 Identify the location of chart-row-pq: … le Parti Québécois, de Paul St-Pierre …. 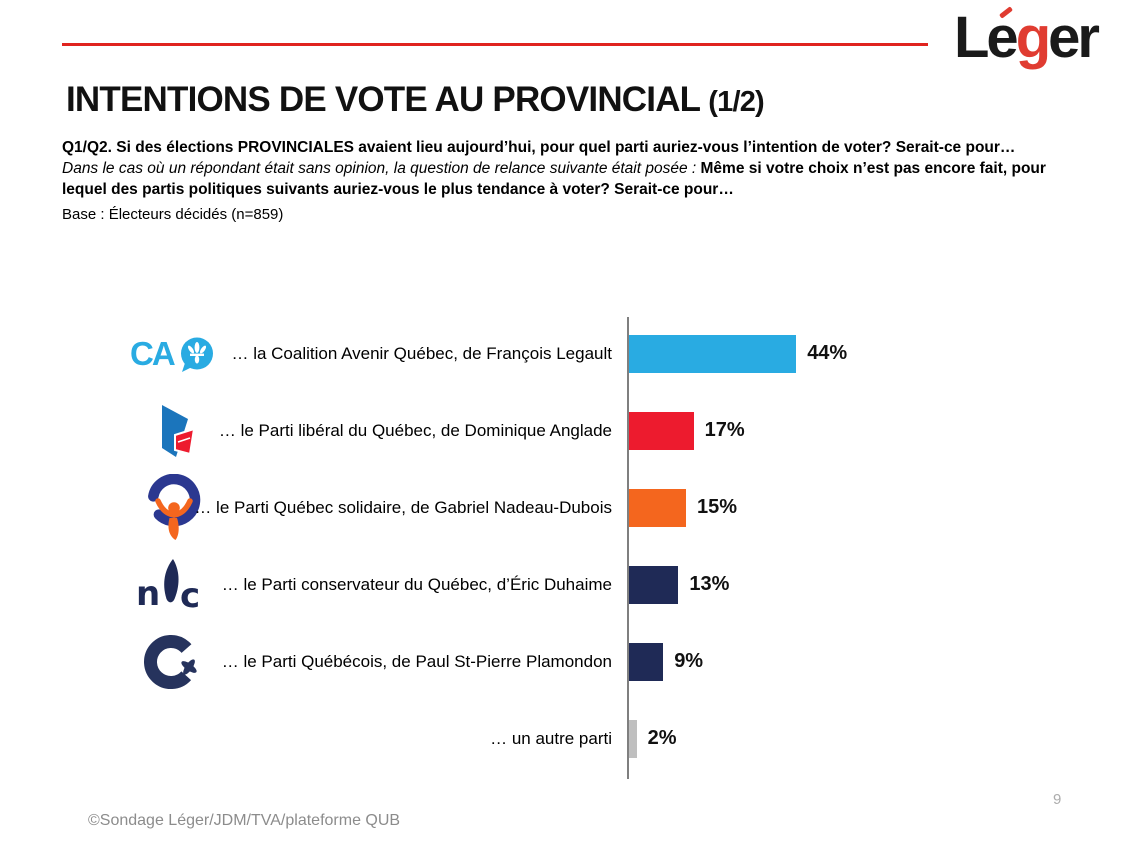
(562, 661).